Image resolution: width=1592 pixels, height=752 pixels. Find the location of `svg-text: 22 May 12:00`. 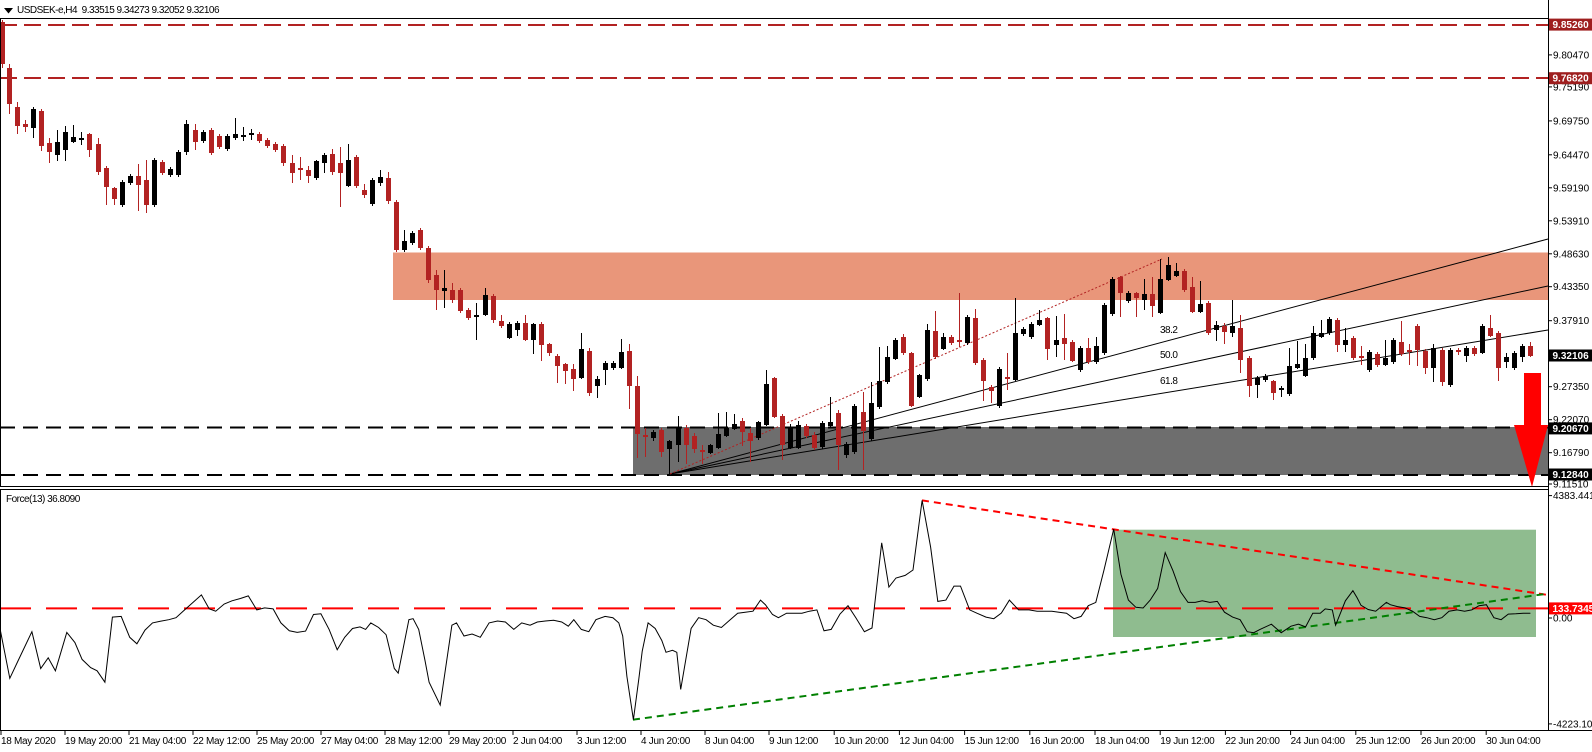

svg-text: 22 May 12:00 is located at coordinates (222, 741).